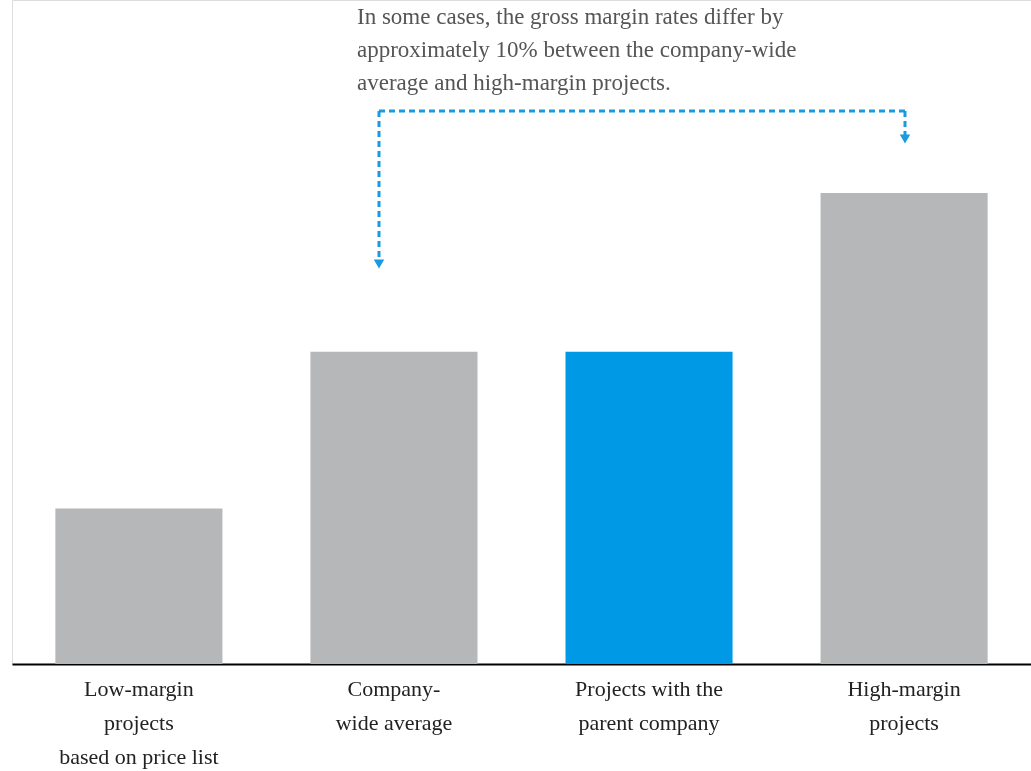 This screenshot has height=771, width=1031. I want to click on x-tick-label: Company- wide average, so click(394, 705).